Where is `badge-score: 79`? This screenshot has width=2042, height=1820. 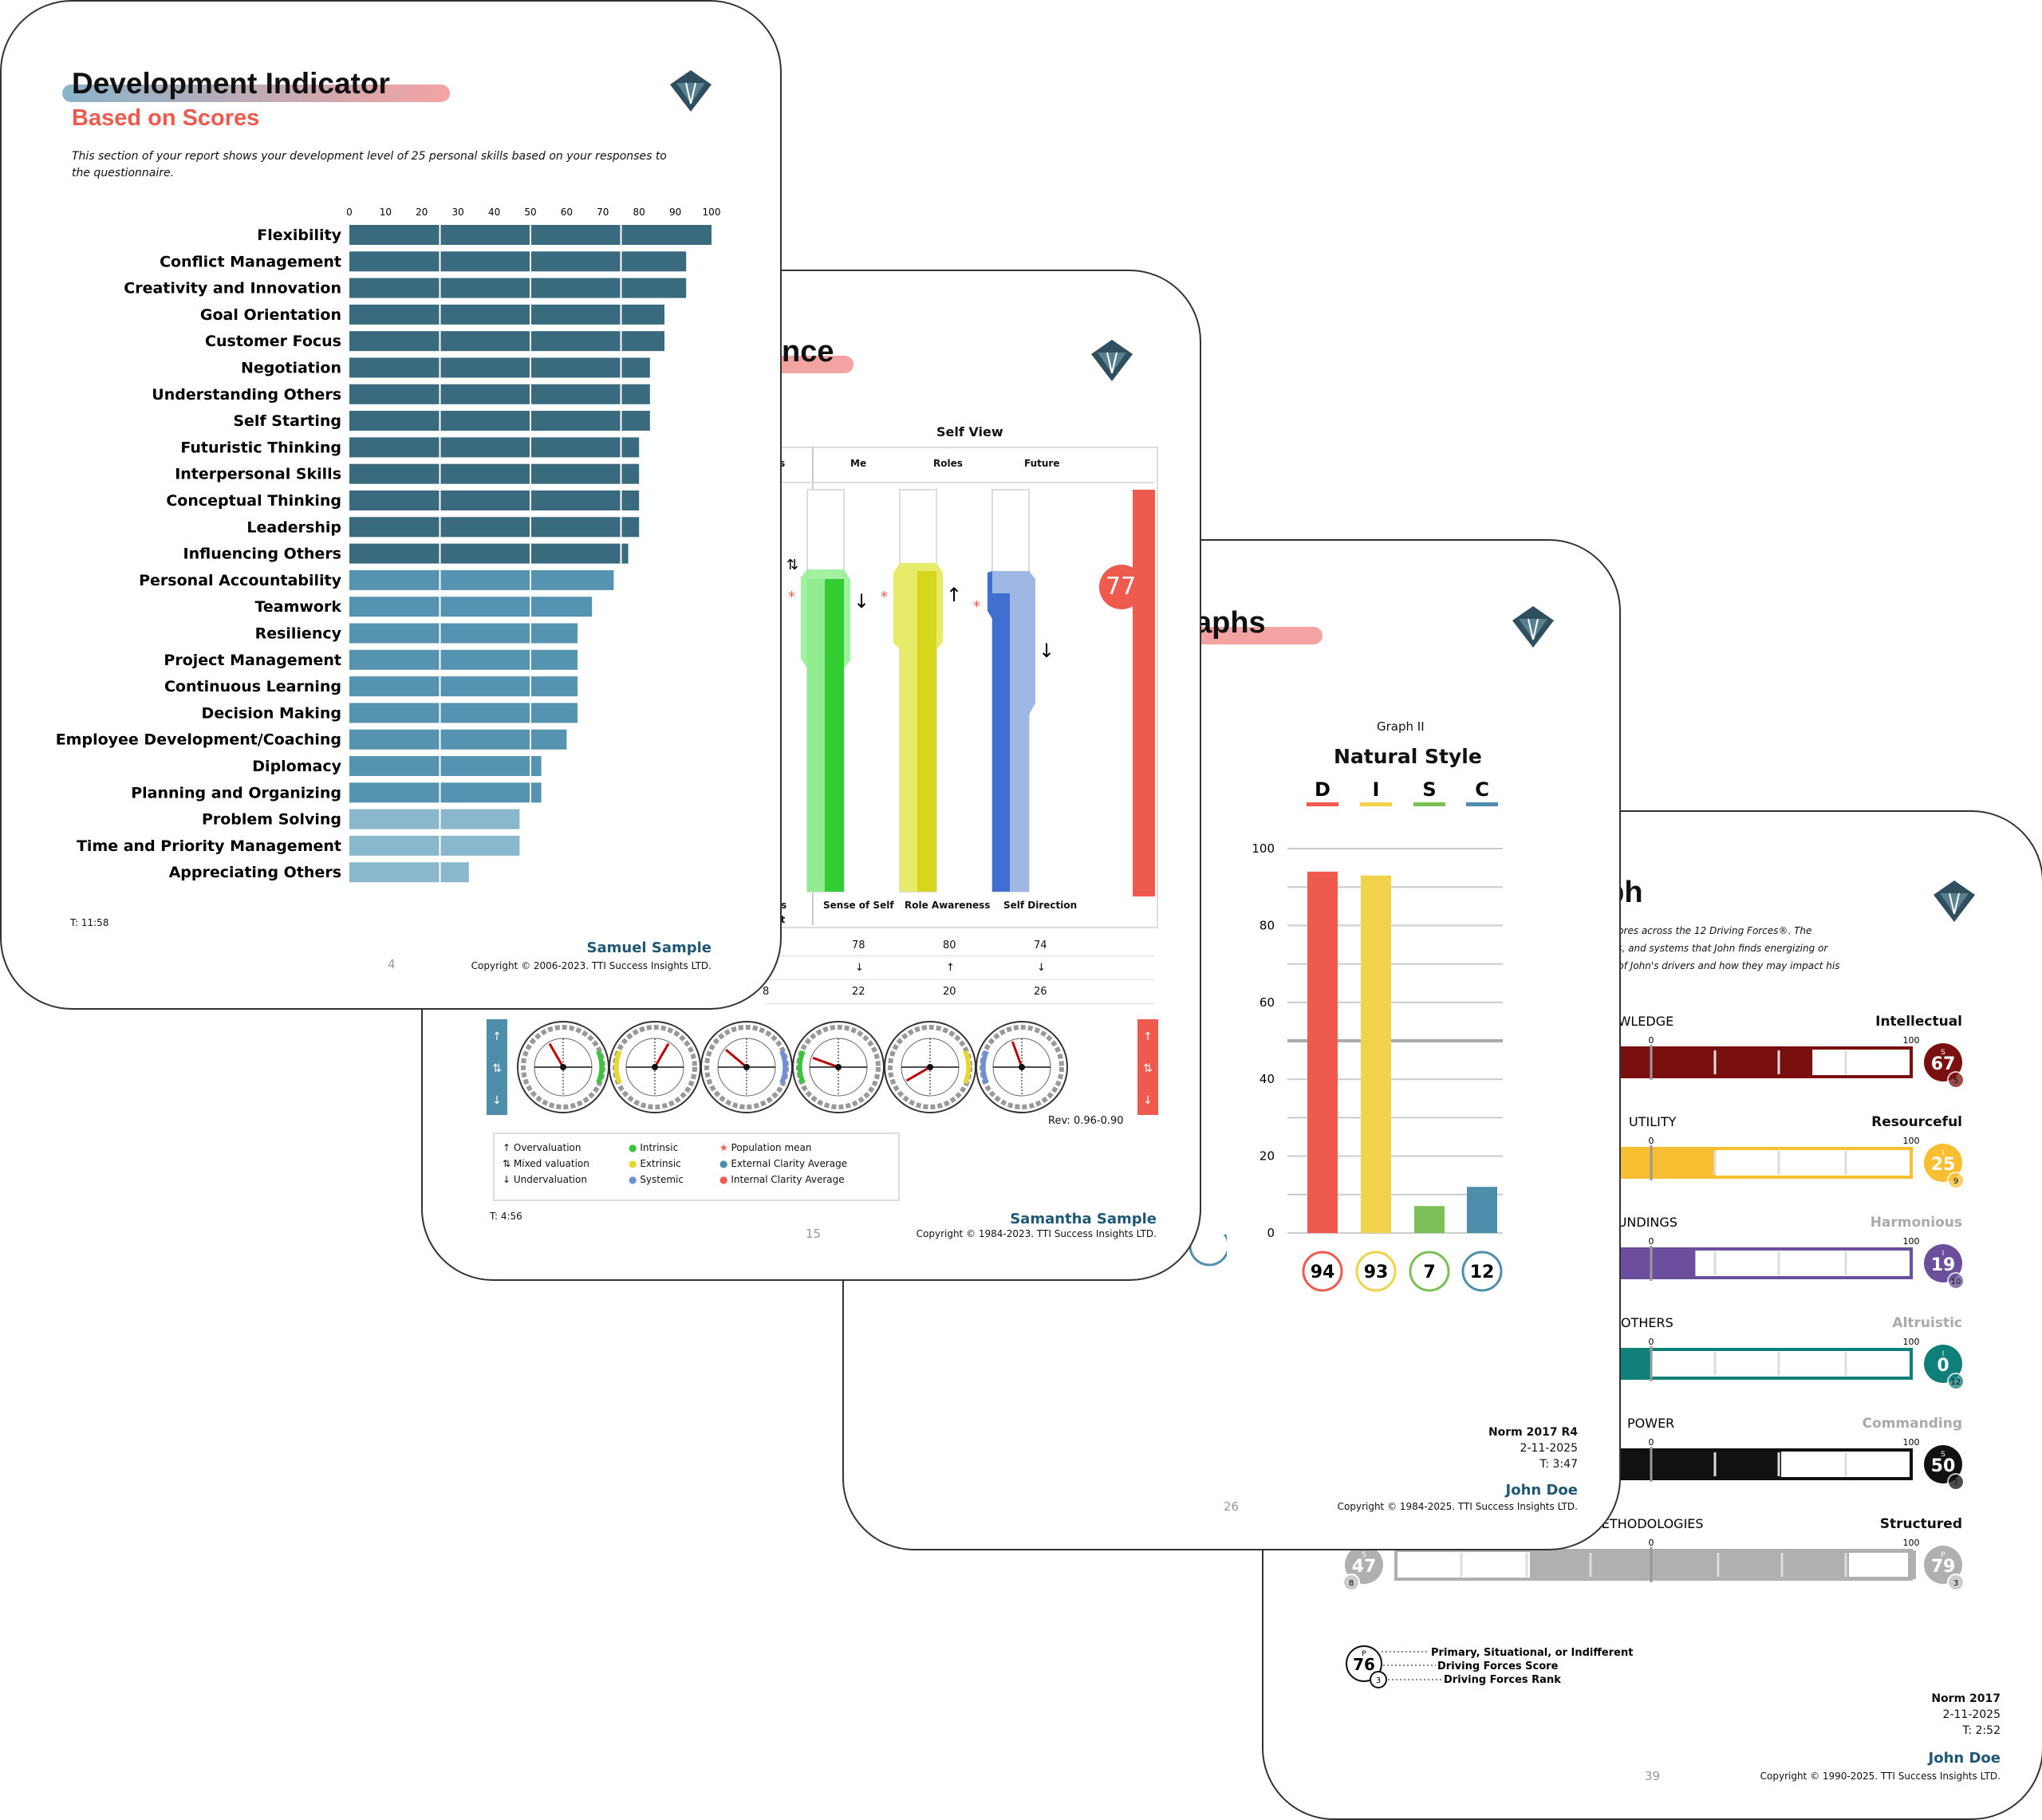
badge-score: 79 is located at coordinates (1944, 1567).